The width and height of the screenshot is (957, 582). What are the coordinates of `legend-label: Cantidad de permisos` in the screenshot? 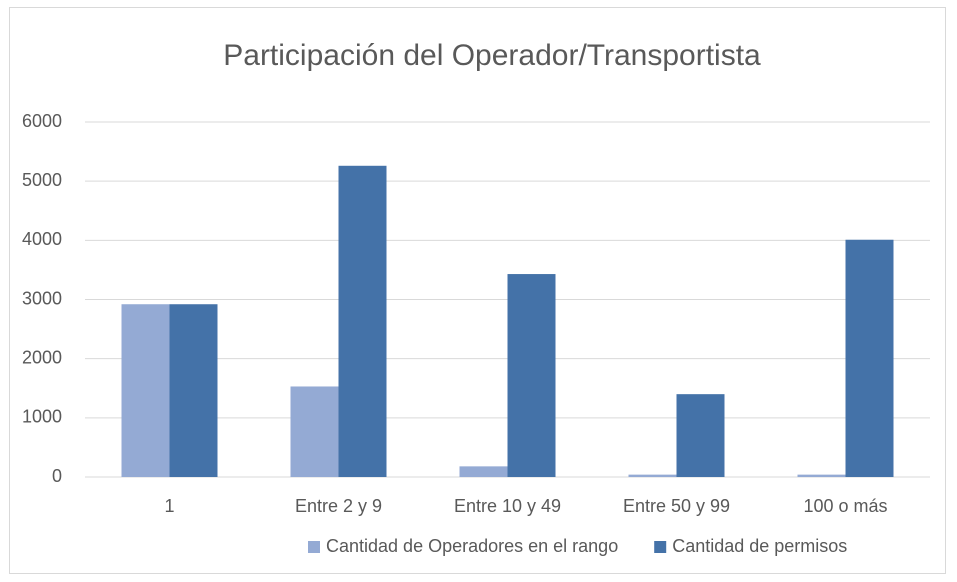 It's located at (759, 546).